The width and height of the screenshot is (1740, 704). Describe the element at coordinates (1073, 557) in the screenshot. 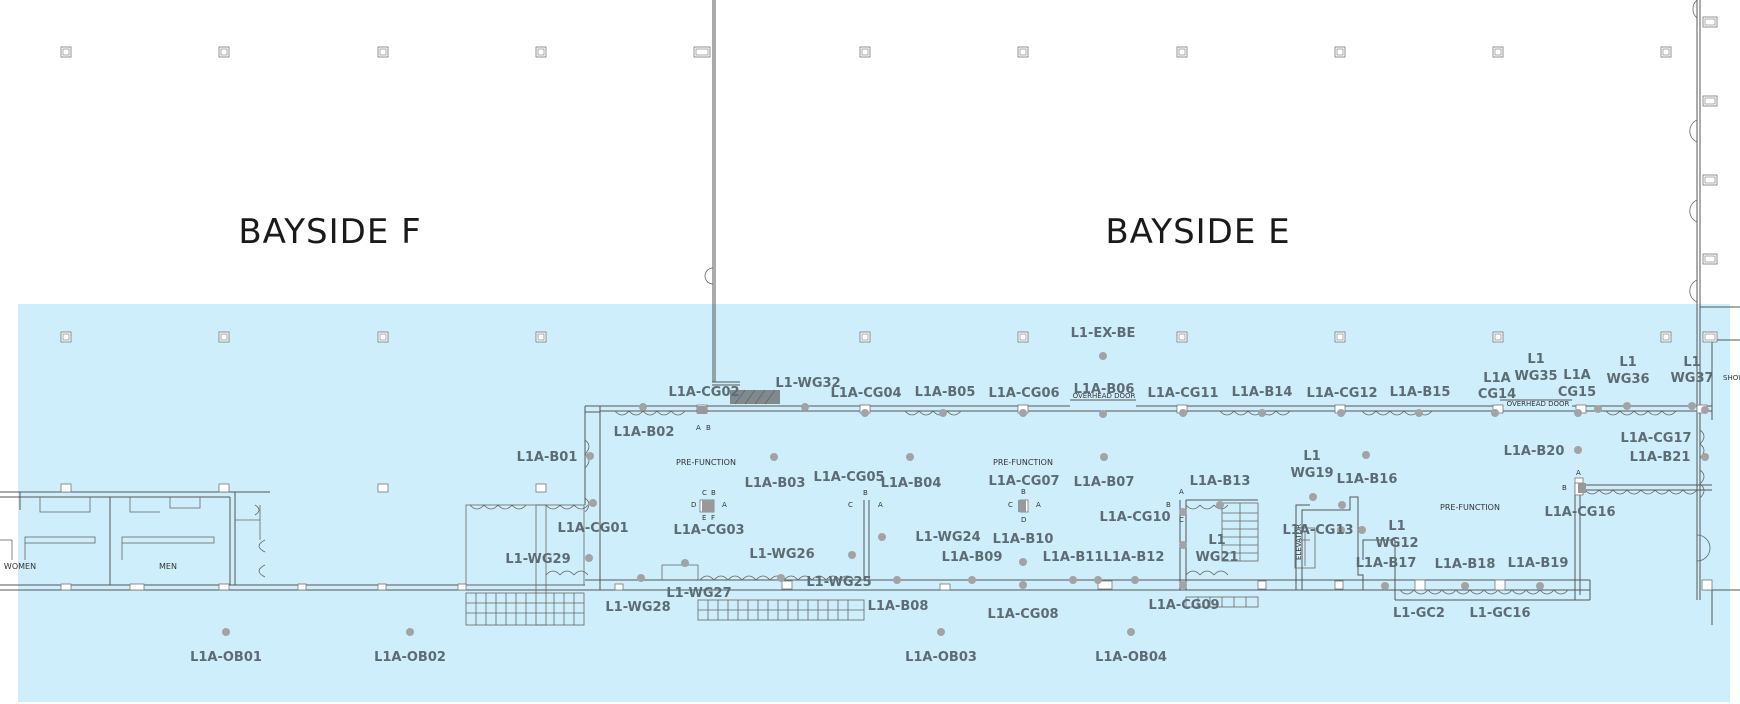

I see `booth-label: L1A-B11` at that location.